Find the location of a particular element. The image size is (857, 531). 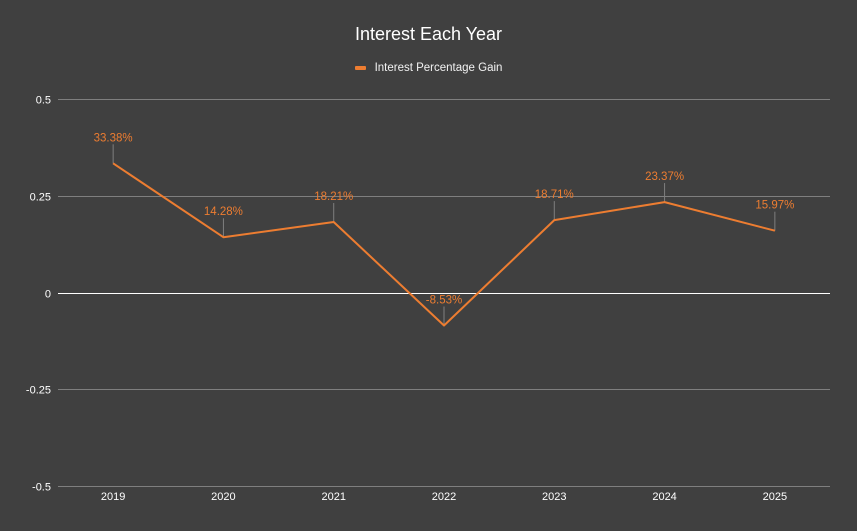

y-axis-ticks: 0.5 0.25 0 -0.25 -0.5 is located at coordinates (38, 294).